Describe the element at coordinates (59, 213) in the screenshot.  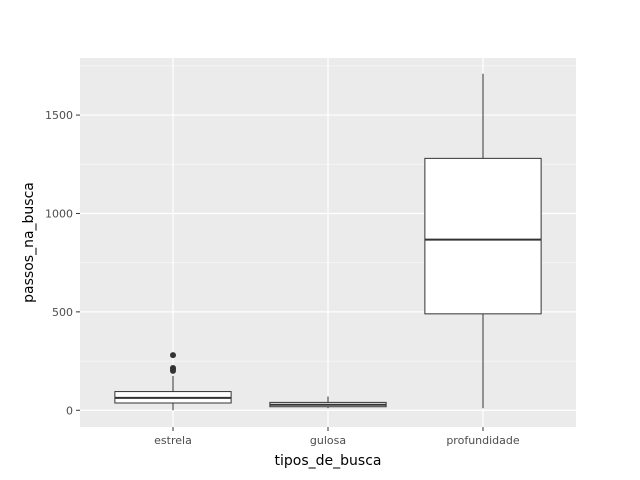
I see `y-tick-label: 1000` at that location.